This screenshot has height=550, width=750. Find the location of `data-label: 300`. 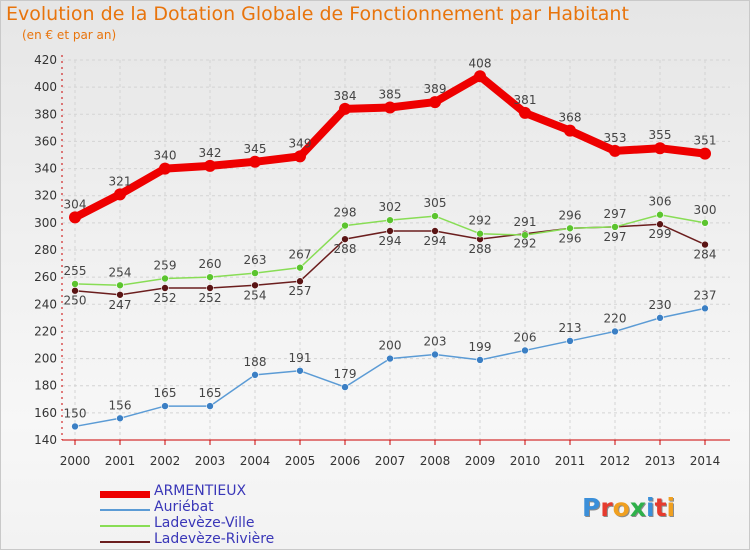

data-label: 300 is located at coordinates (705, 210).